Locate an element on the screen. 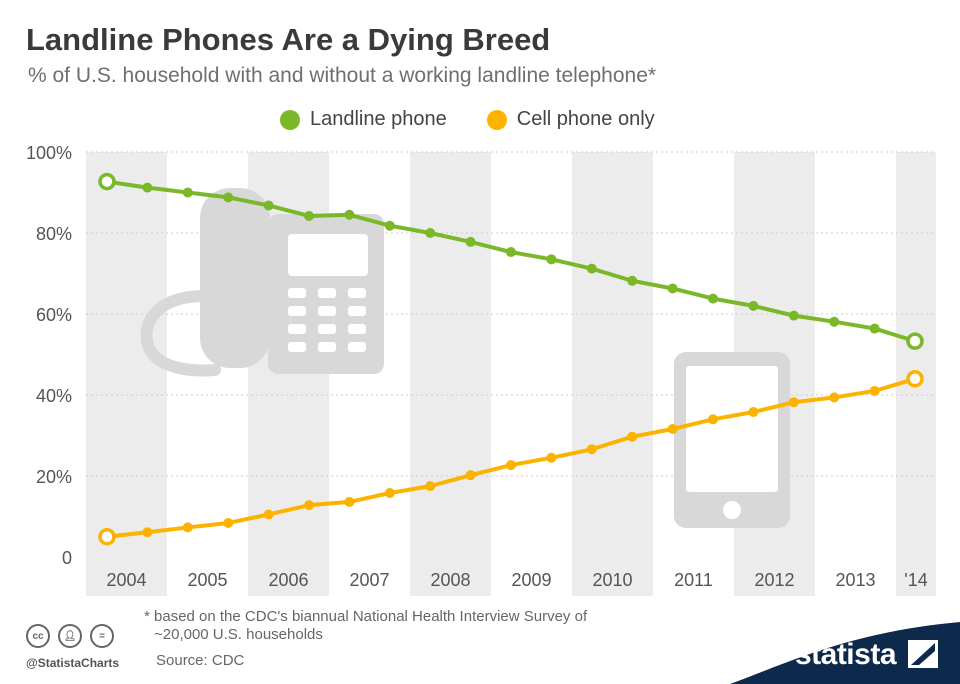  legend-item-landline: Landline phone is located at coordinates (363, 119).